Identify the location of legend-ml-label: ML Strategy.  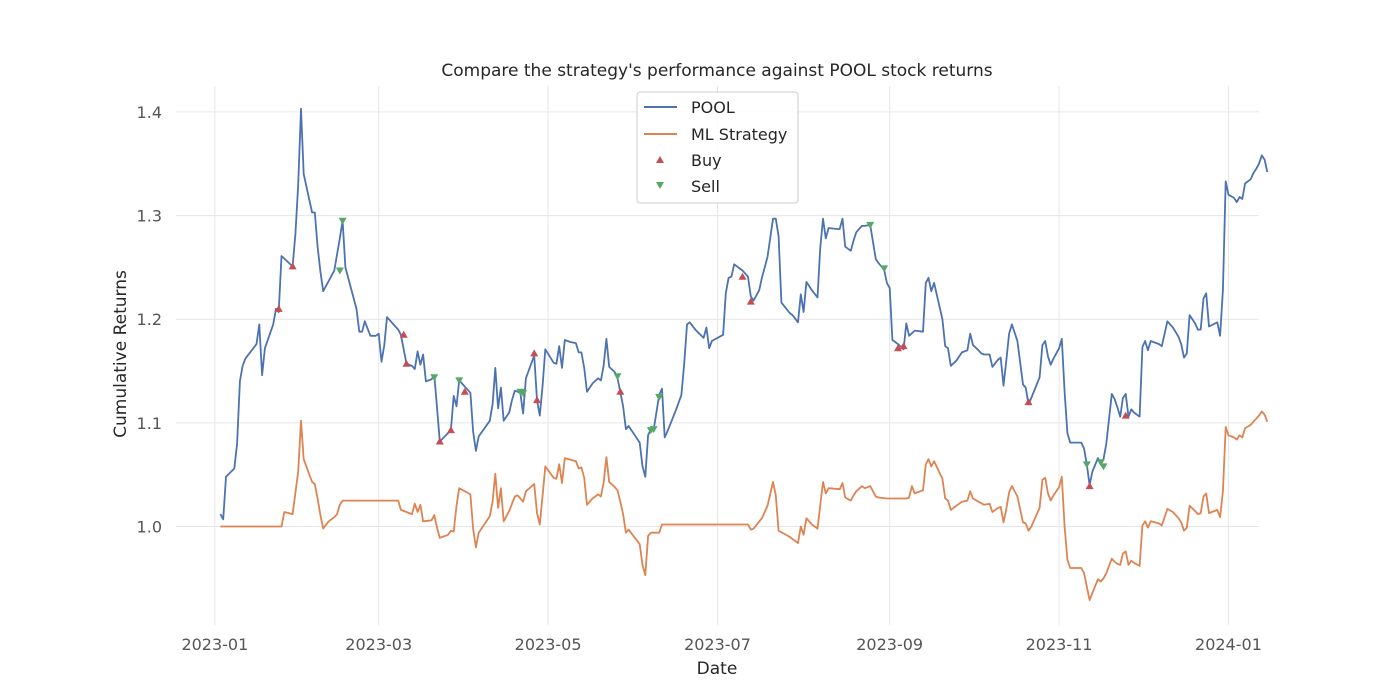
(739, 134).